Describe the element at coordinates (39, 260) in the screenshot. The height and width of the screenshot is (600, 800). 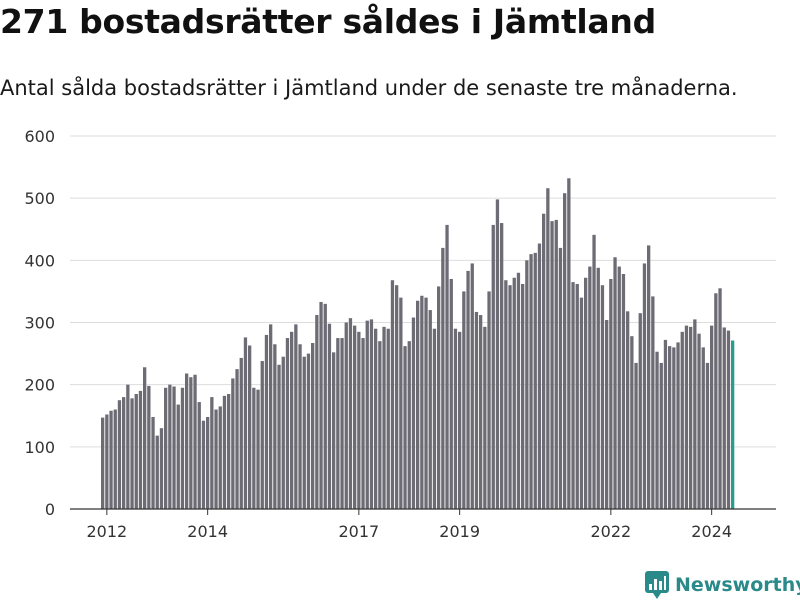
I see `y-tick-label: 400` at that location.